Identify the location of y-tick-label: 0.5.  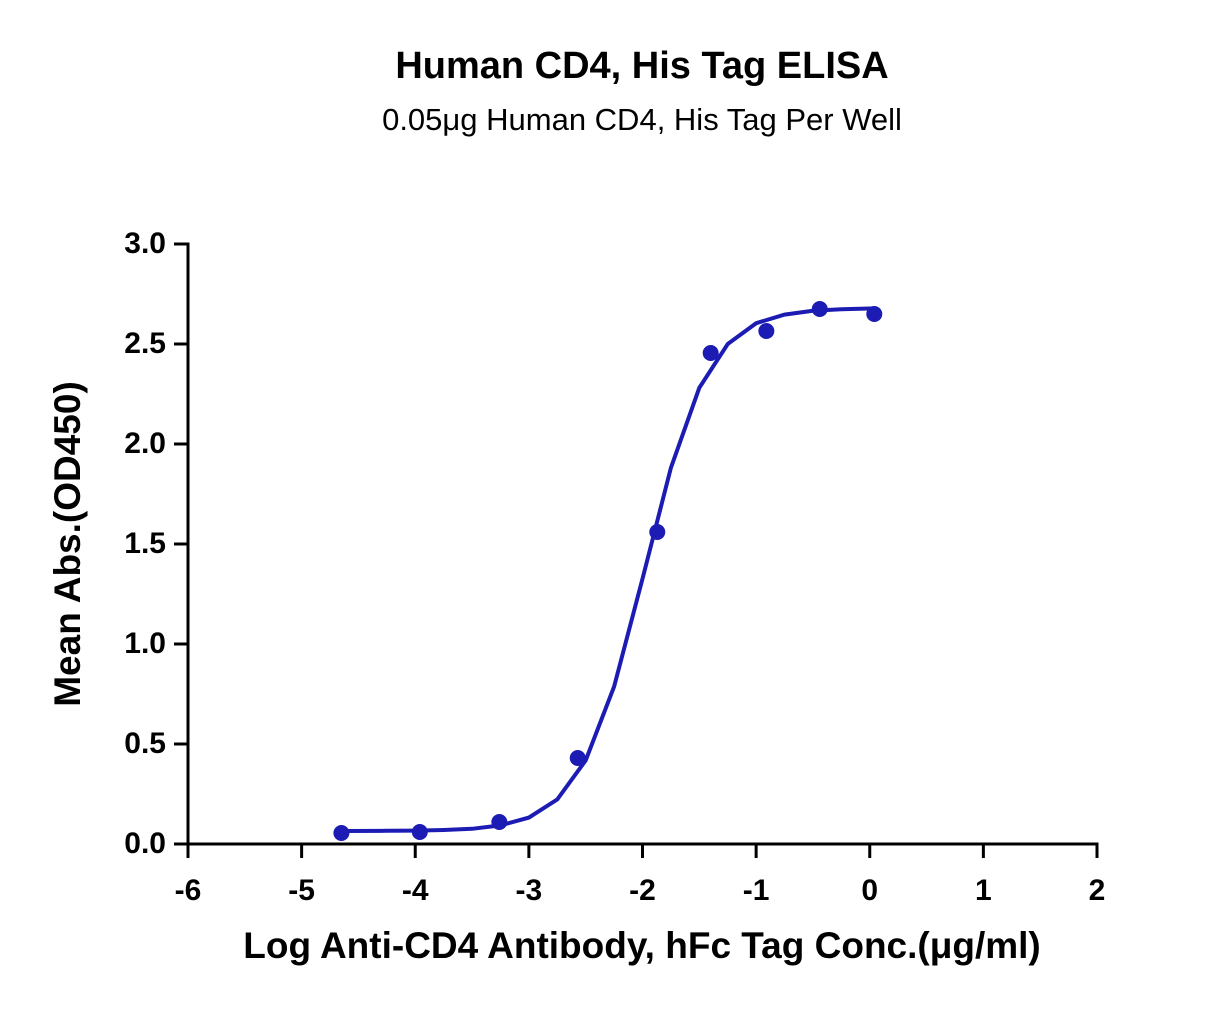
(145, 743).